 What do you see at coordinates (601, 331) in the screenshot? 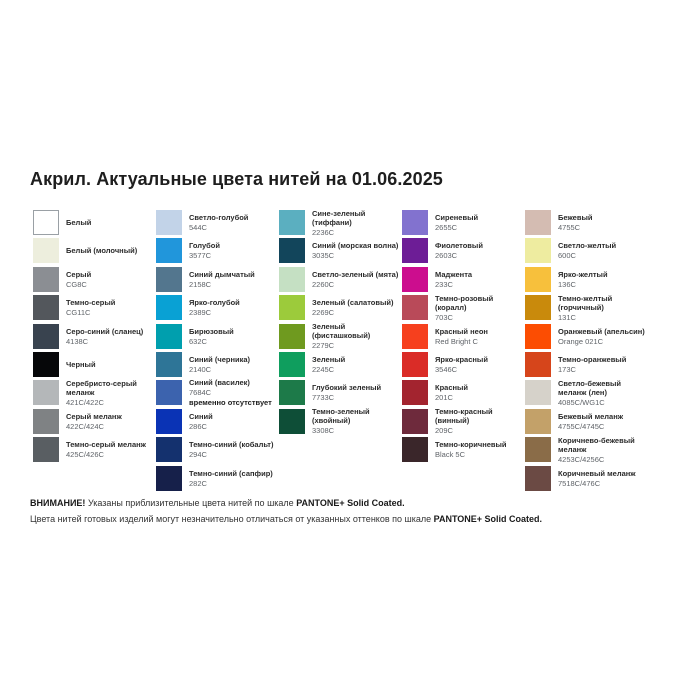
I see `color-name: Оранжевый (апельсин)` at bounding box center [601, 331].